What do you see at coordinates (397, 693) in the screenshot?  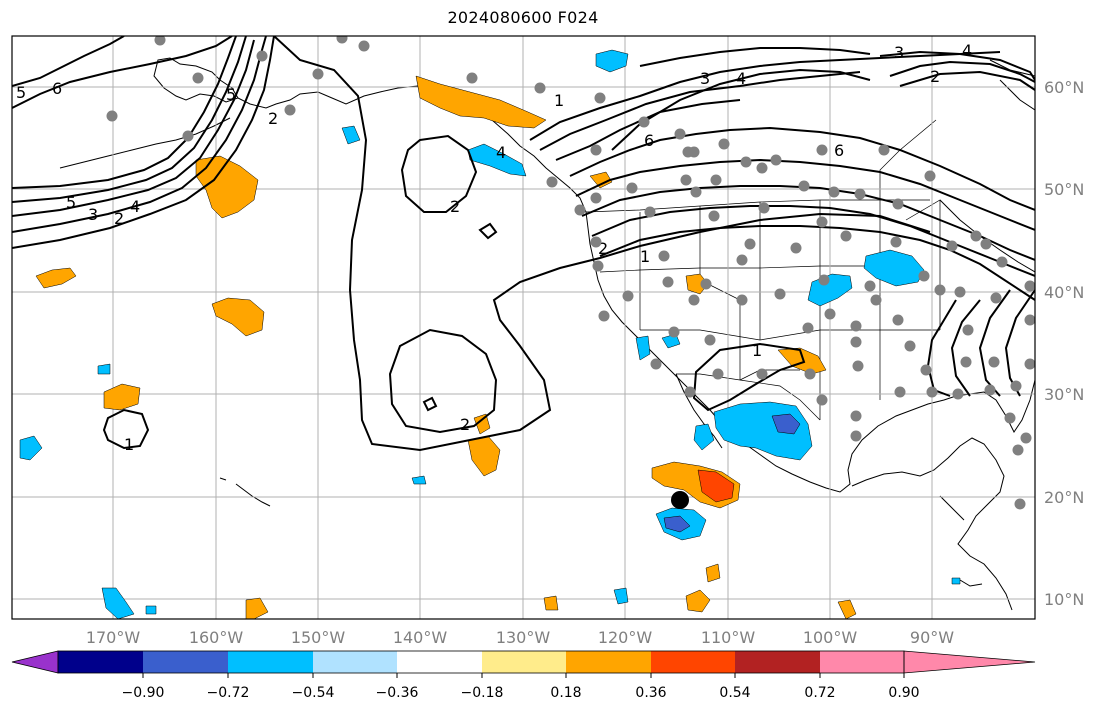 I see `colorbar-tick-label: −0.36` at bounding box center [397, 693].